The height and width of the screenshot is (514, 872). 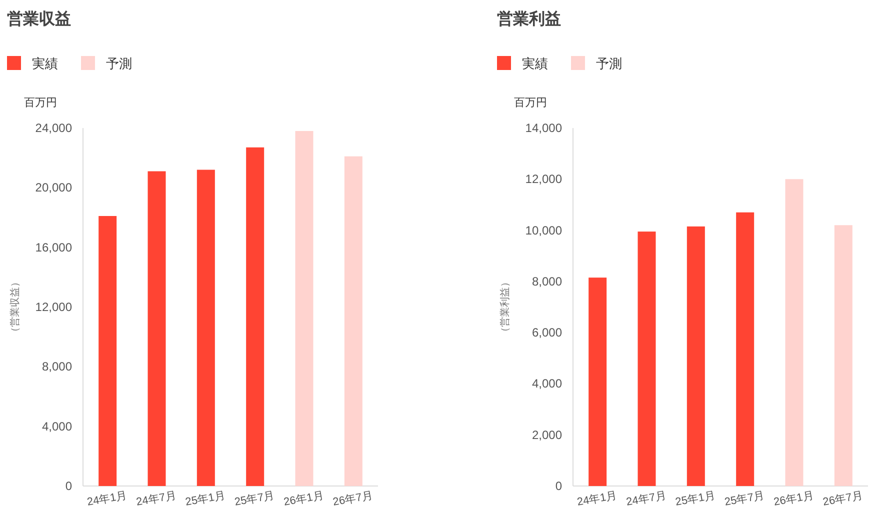 I want to click on y-tick-label: 2,000, so click(x=547, y=435).